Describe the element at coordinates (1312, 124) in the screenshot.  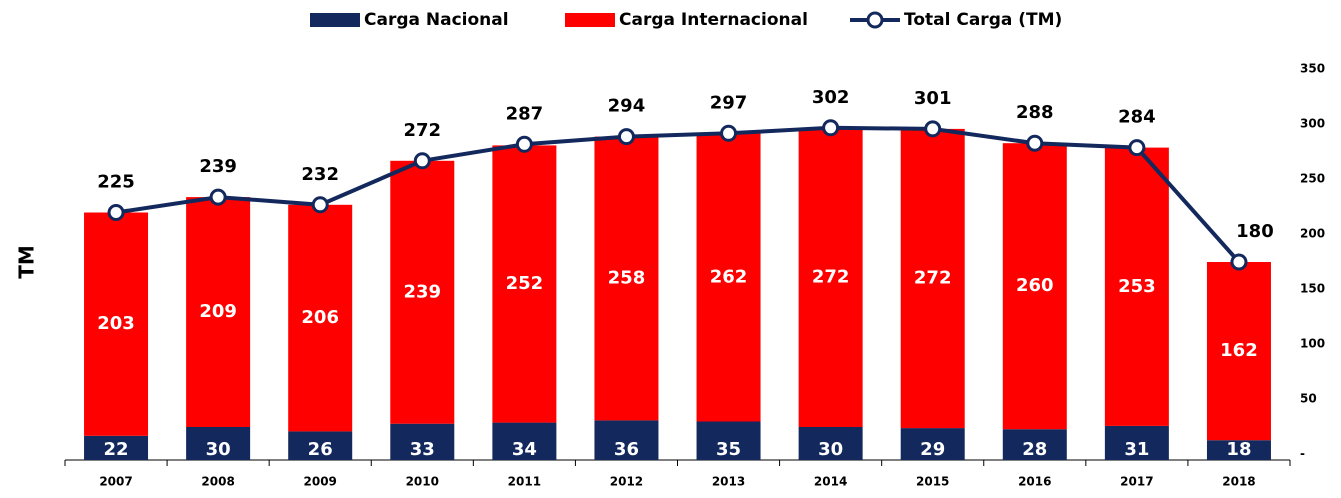
I see `y-tick-label: 300` at that location.